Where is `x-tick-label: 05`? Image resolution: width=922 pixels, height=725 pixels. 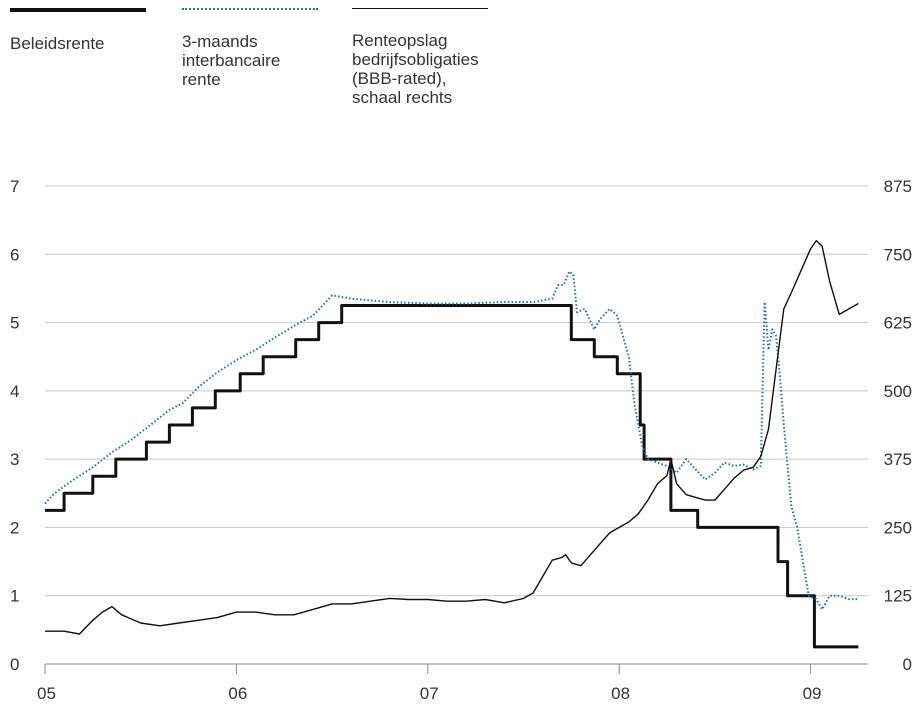
x-tick-label: 05 is located at coordinates (46, 693).